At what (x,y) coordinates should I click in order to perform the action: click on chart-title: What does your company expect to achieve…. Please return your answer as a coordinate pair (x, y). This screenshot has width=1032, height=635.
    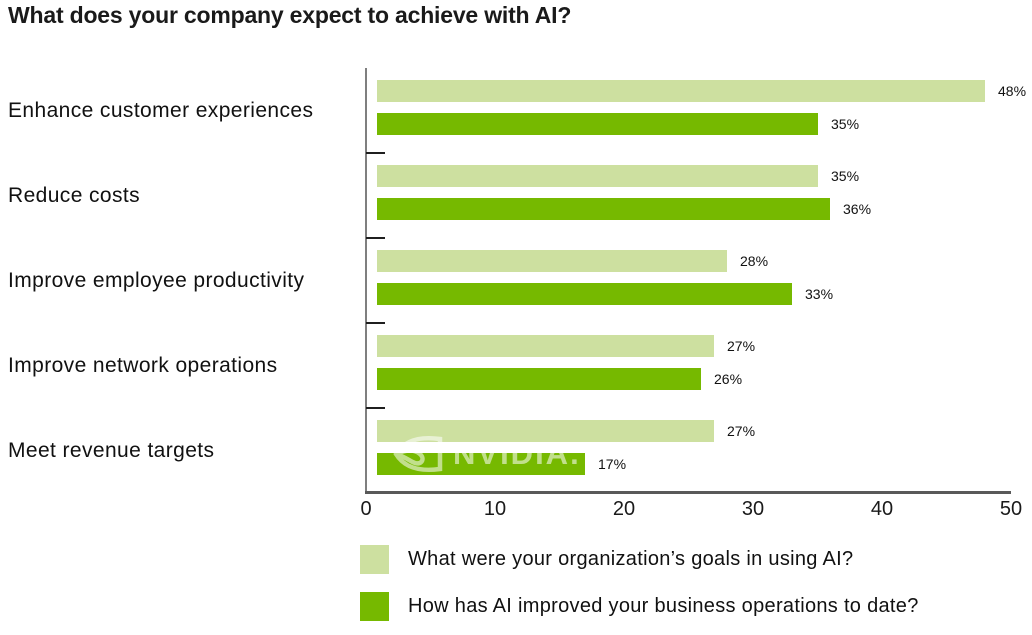
    Looking at the image, I should click on (290, 15).